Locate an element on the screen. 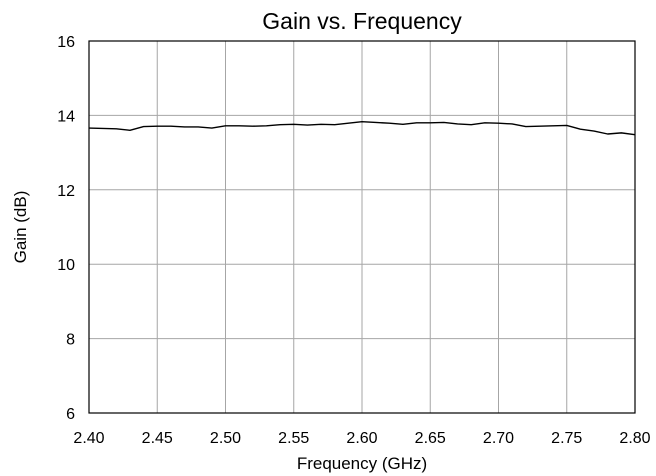  x-axis-title: Frequency (GHz) is located at coordinates (362, 463).